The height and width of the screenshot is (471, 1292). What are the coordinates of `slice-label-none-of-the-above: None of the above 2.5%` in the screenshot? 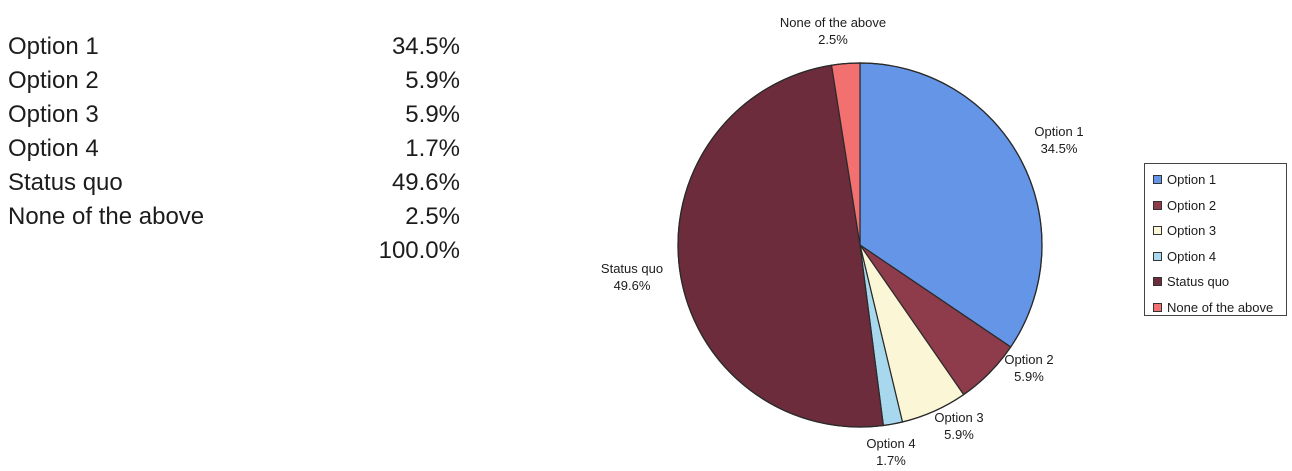 It's located at (833, 31).